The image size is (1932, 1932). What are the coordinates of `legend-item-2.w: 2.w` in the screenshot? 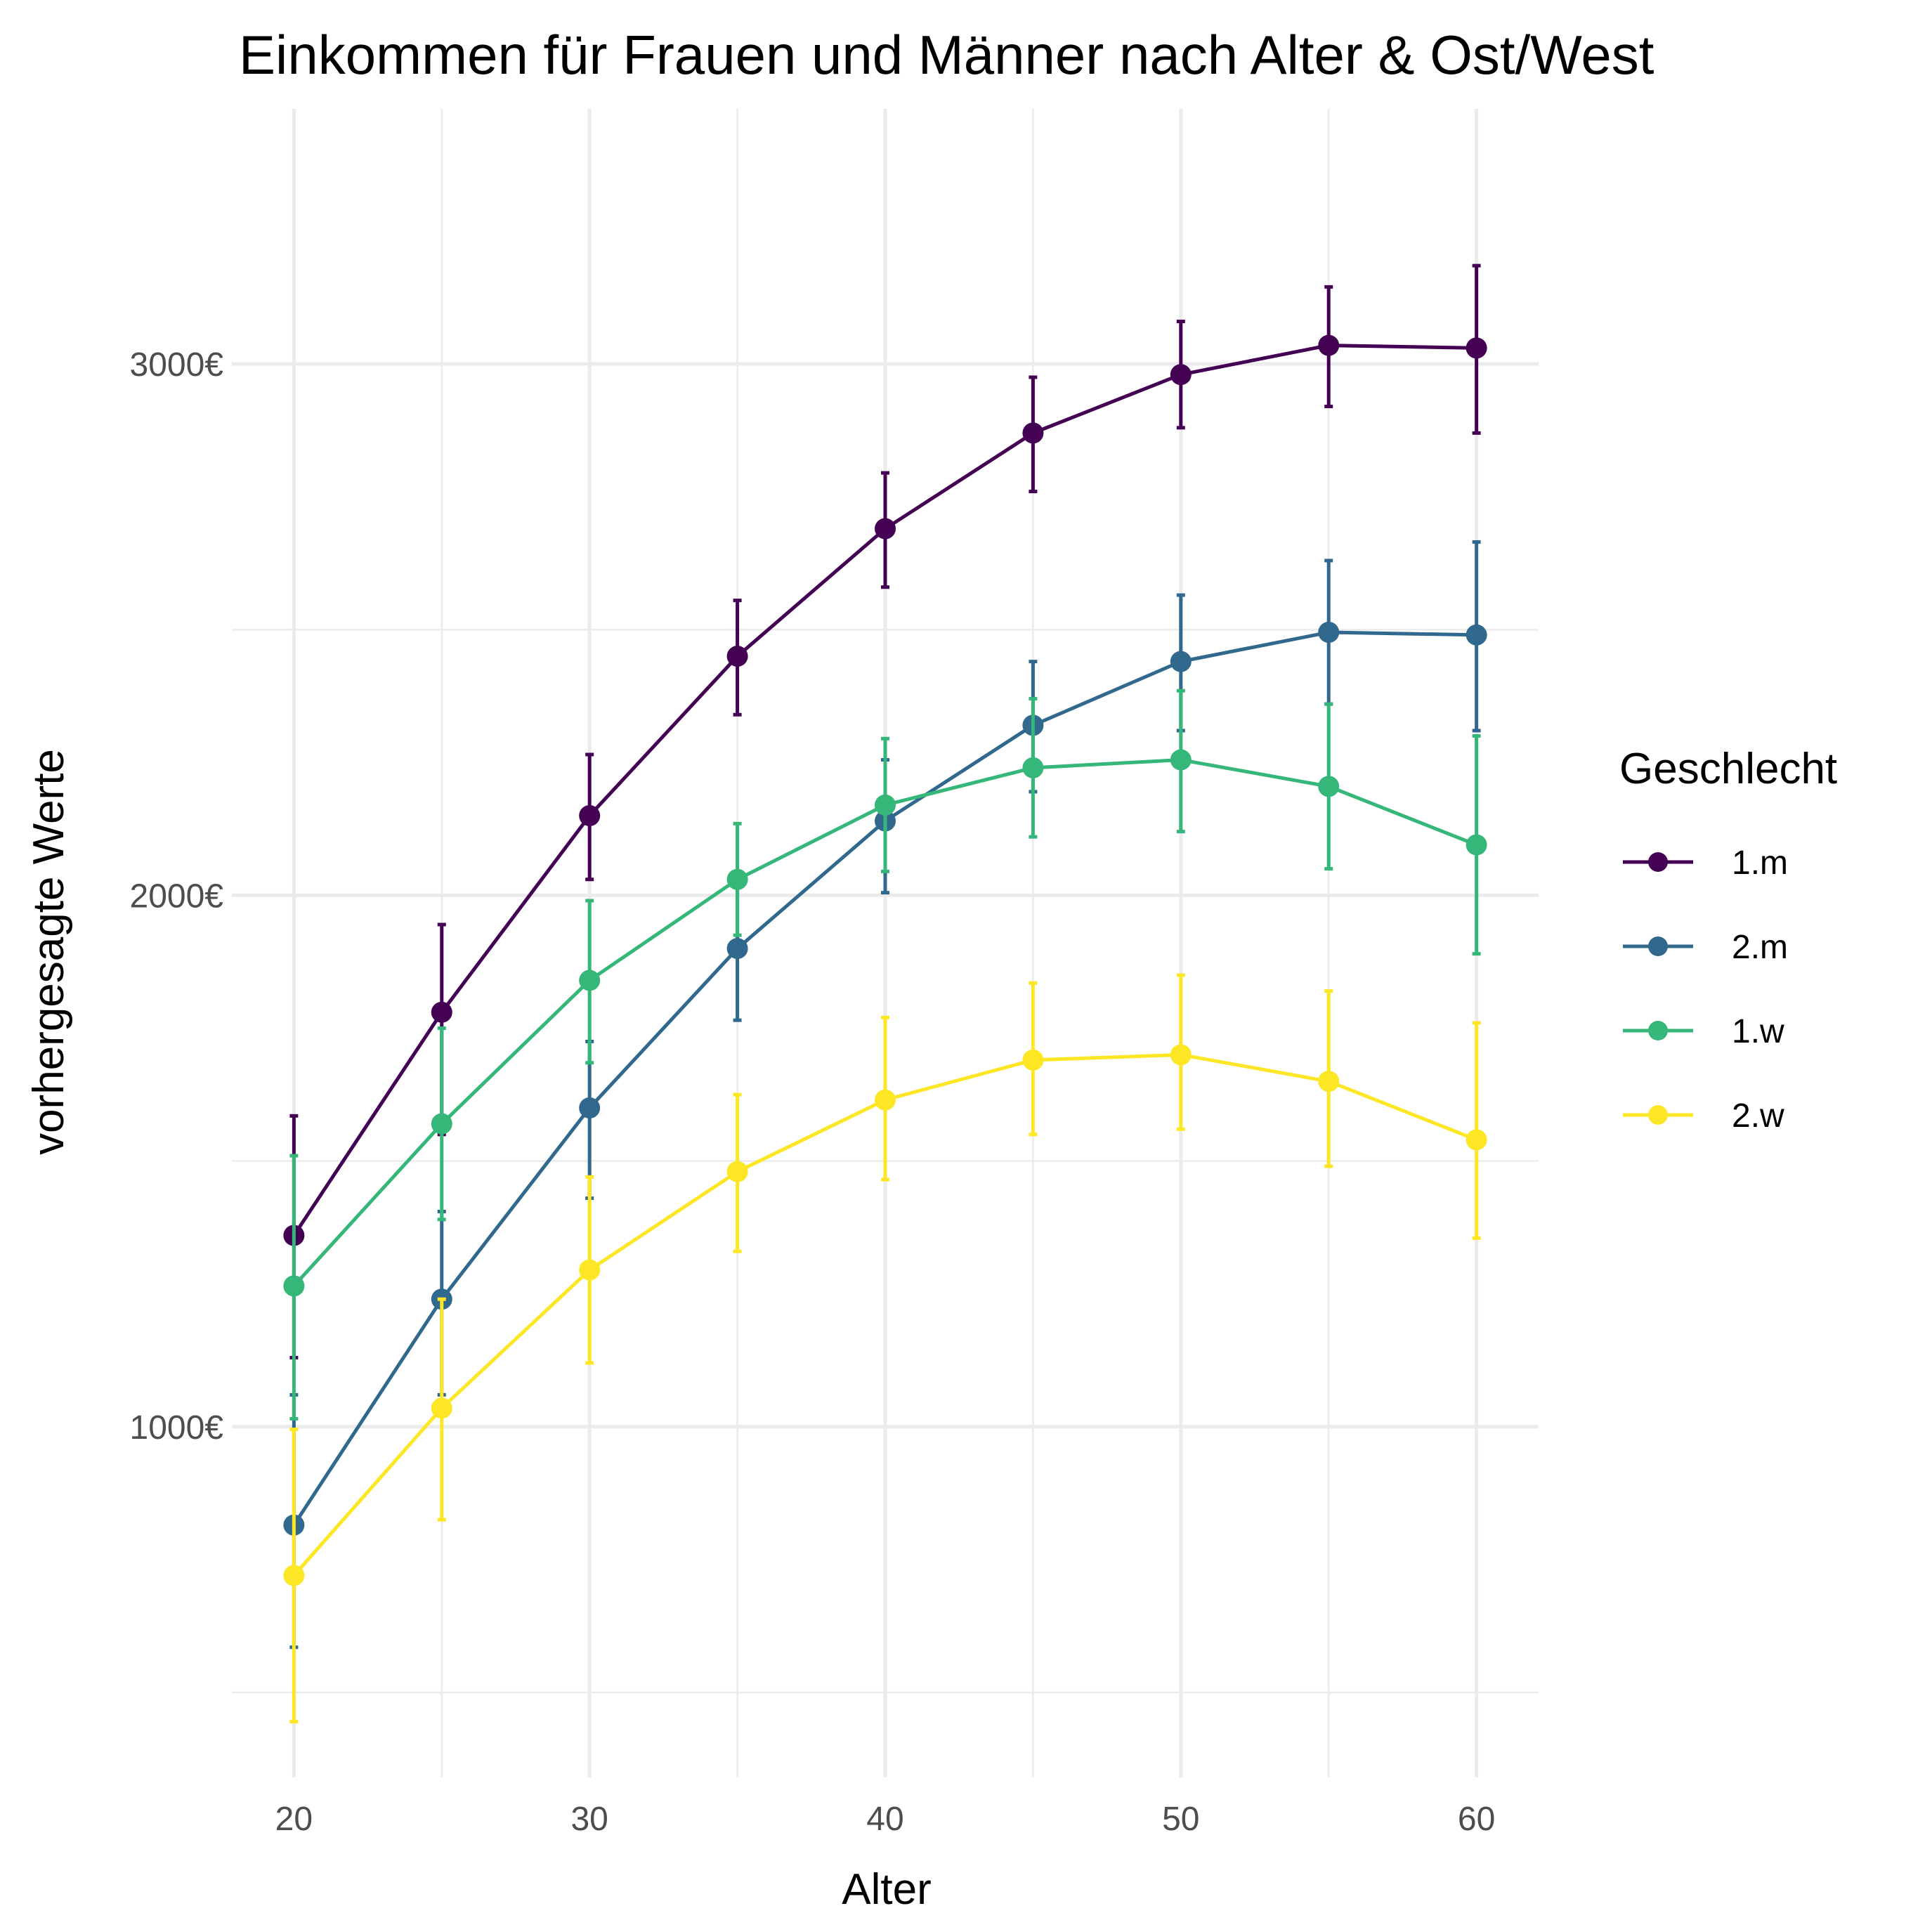 It's located at (1704, 1116).